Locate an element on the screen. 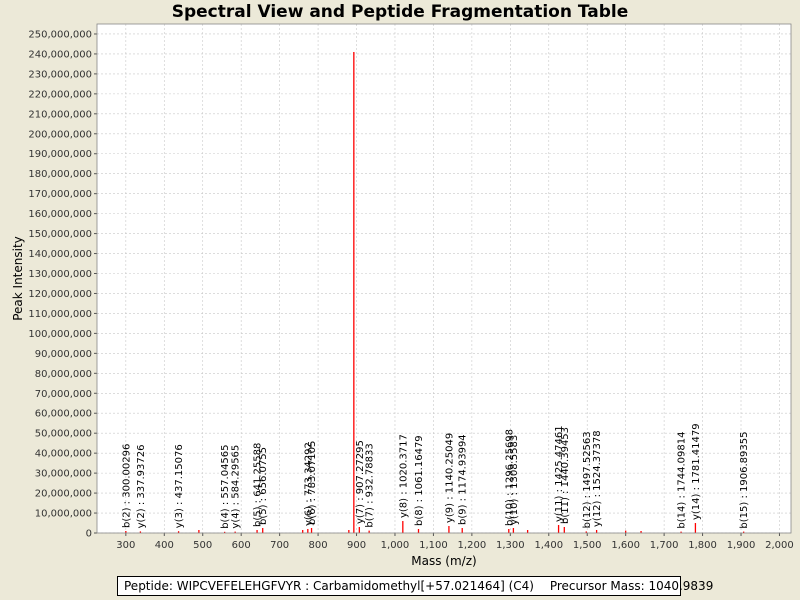  x-tick-label: 1,700 is located at coordinates (664, 545).